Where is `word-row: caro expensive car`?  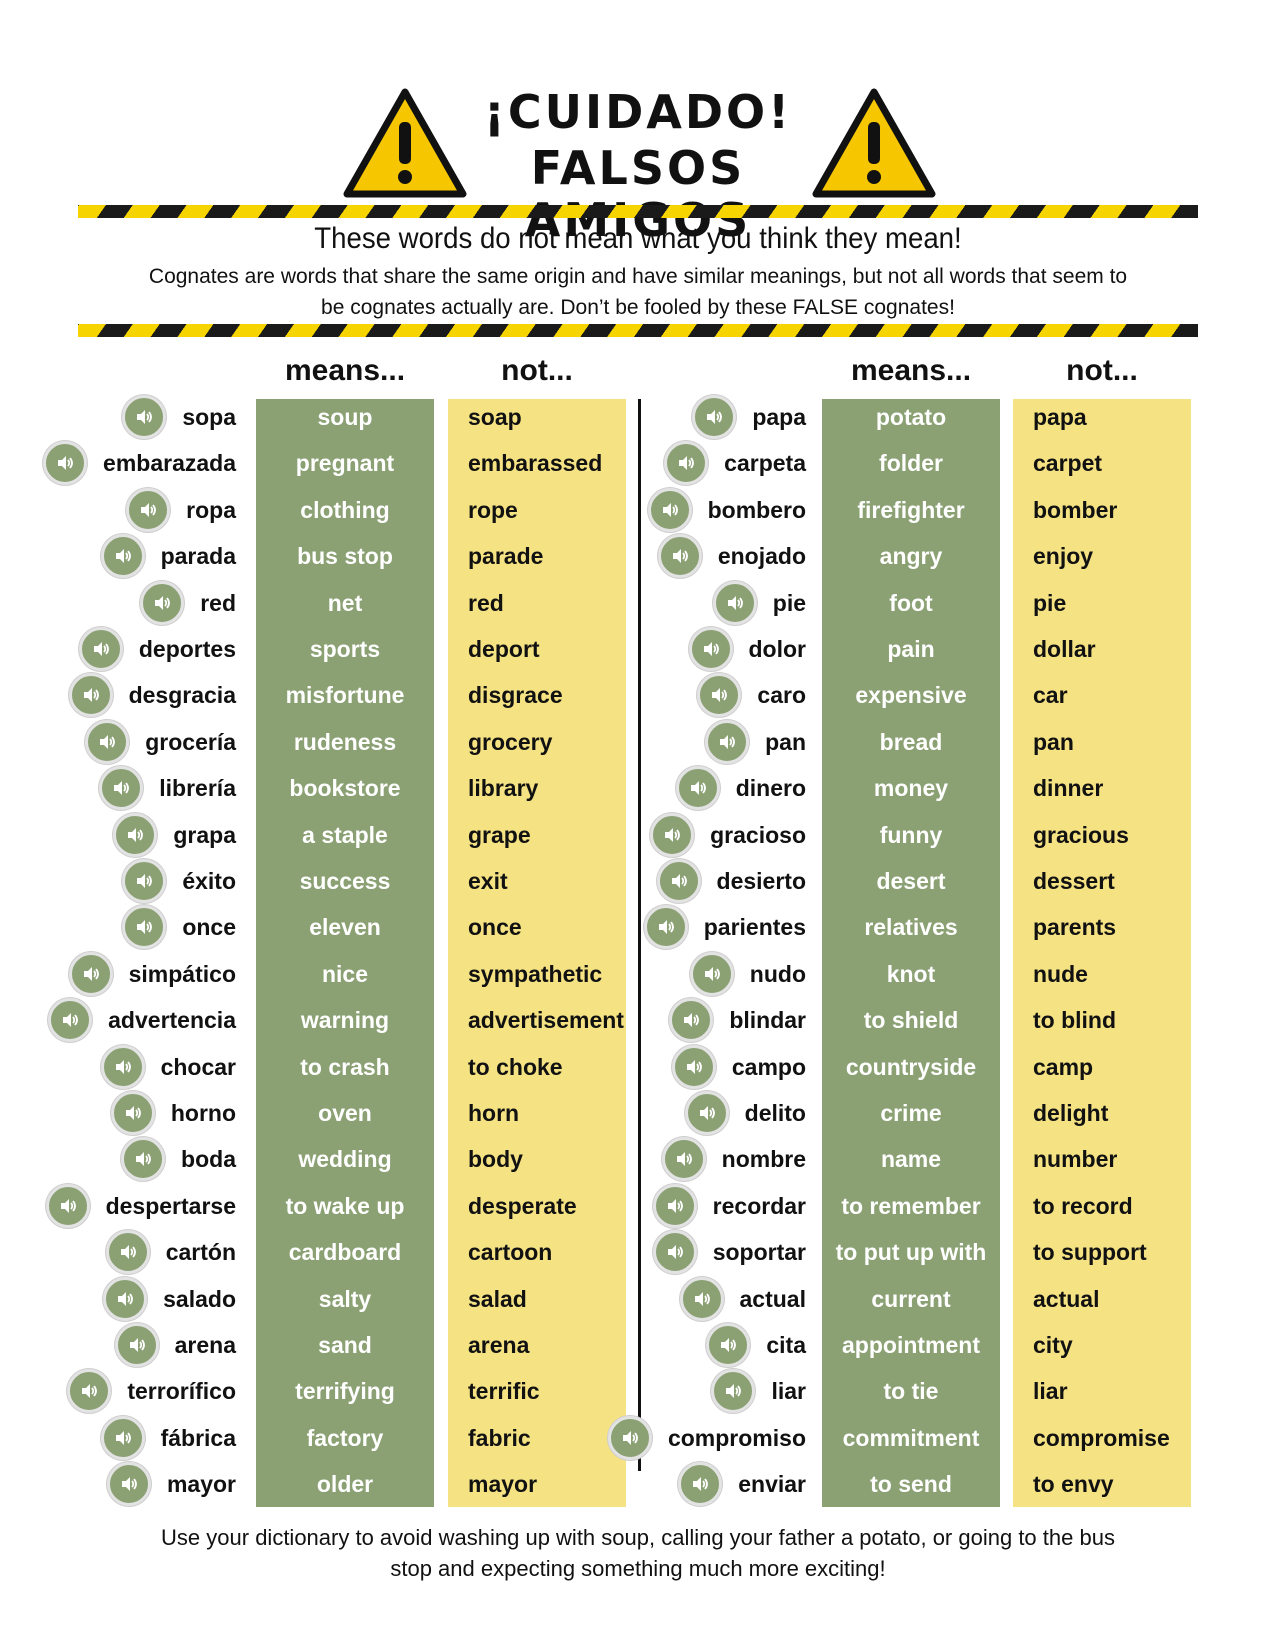 word-row: caro expensive car is located at coordinates (638, 695).